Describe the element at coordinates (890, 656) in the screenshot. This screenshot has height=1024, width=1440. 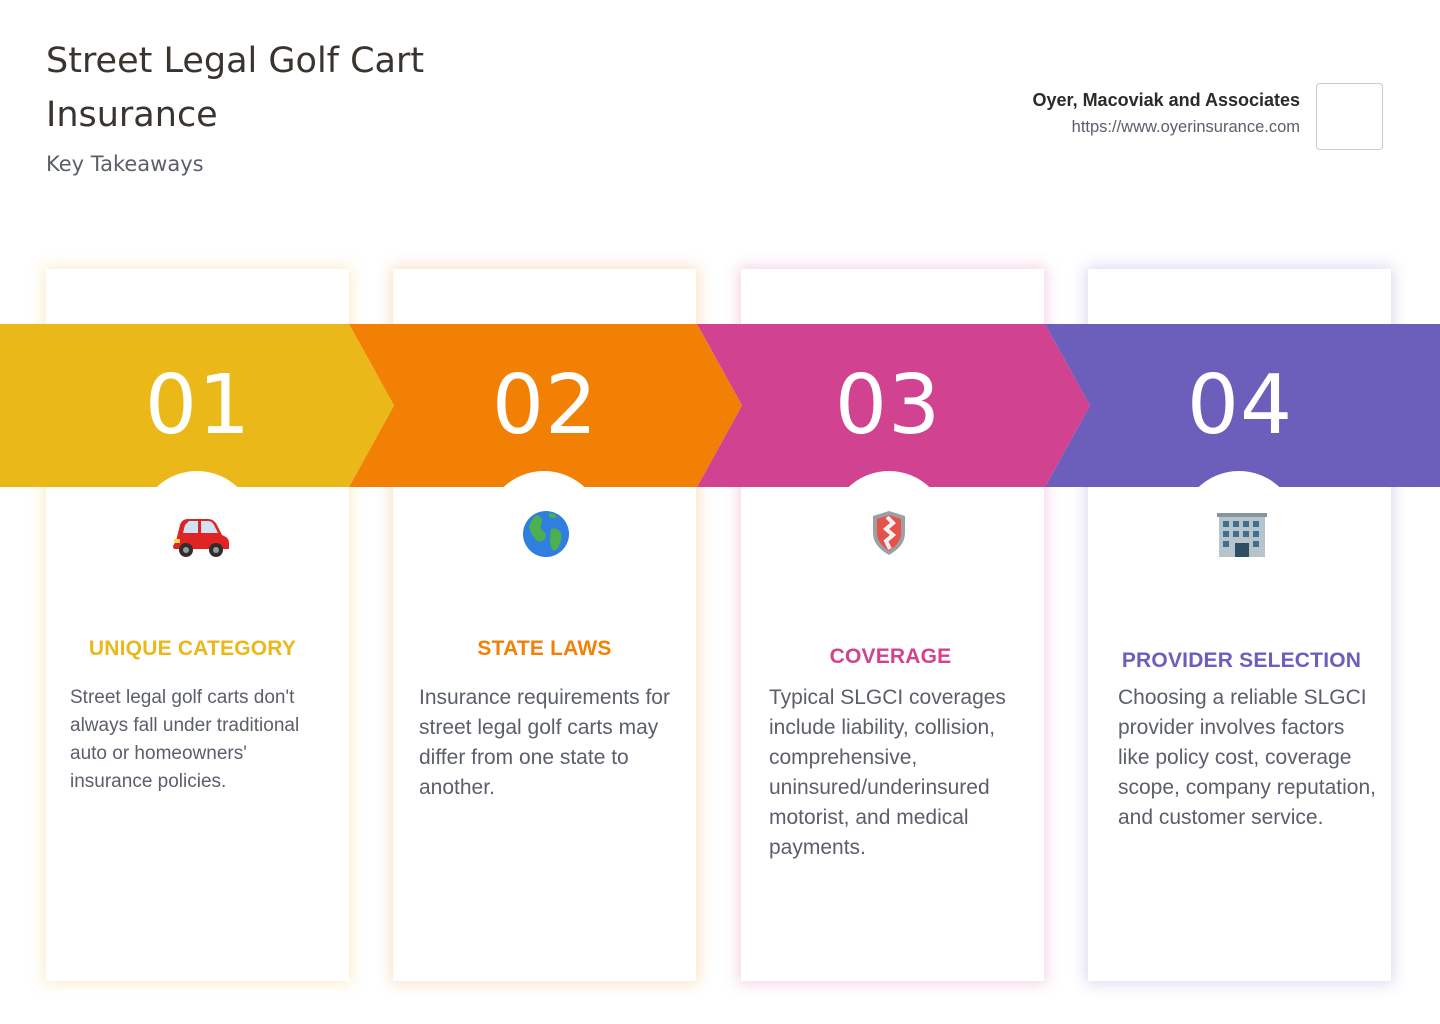
I see `step-heading-3: COVERAGE` at that location.